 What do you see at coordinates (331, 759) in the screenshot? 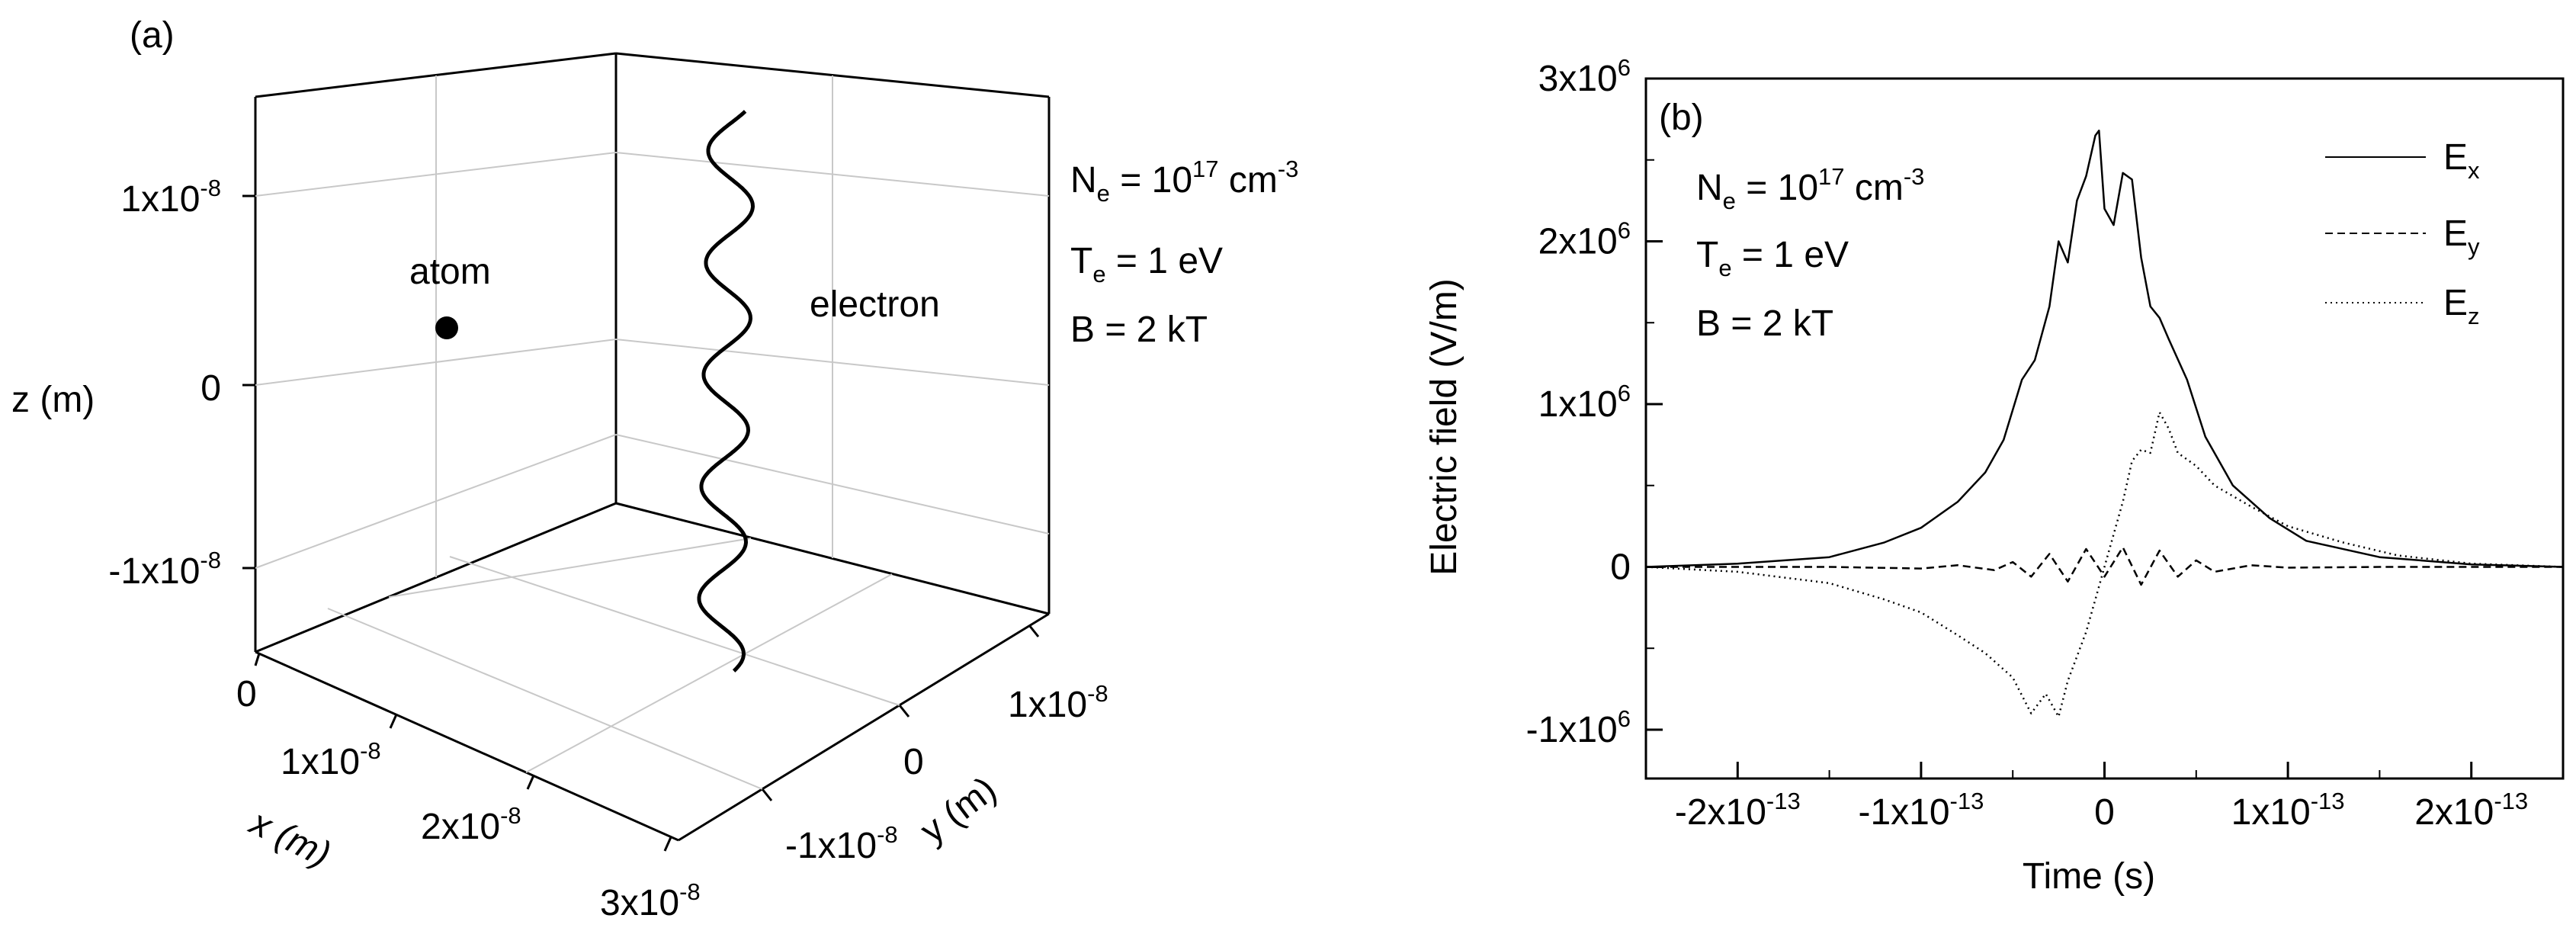
I see `x-tick-label: 1x10⁻⁸` at bounding box center [331, 759].